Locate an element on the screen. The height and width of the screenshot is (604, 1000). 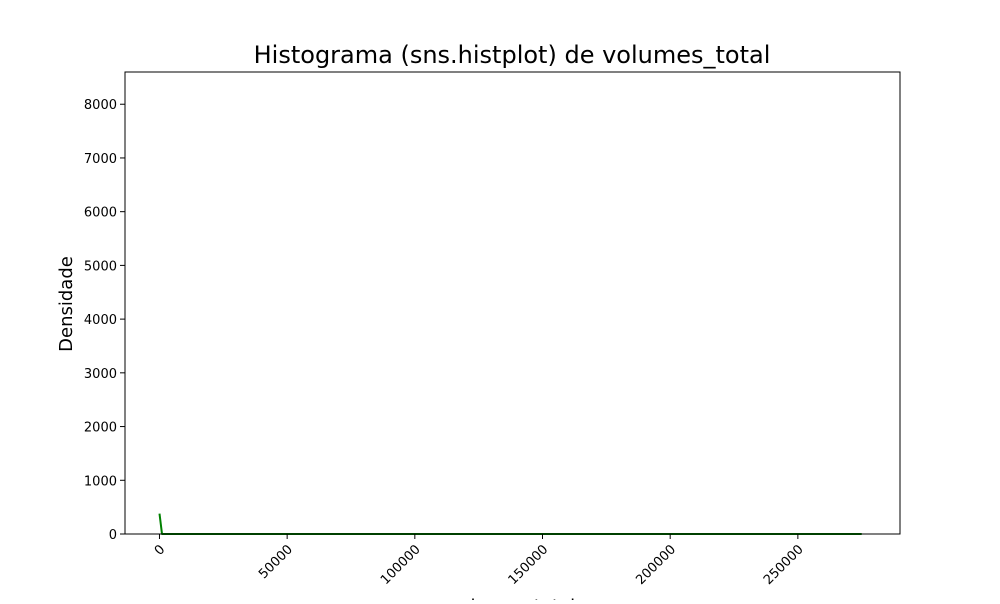
y-tick-label: 0 is located at coordinates (113, 535).